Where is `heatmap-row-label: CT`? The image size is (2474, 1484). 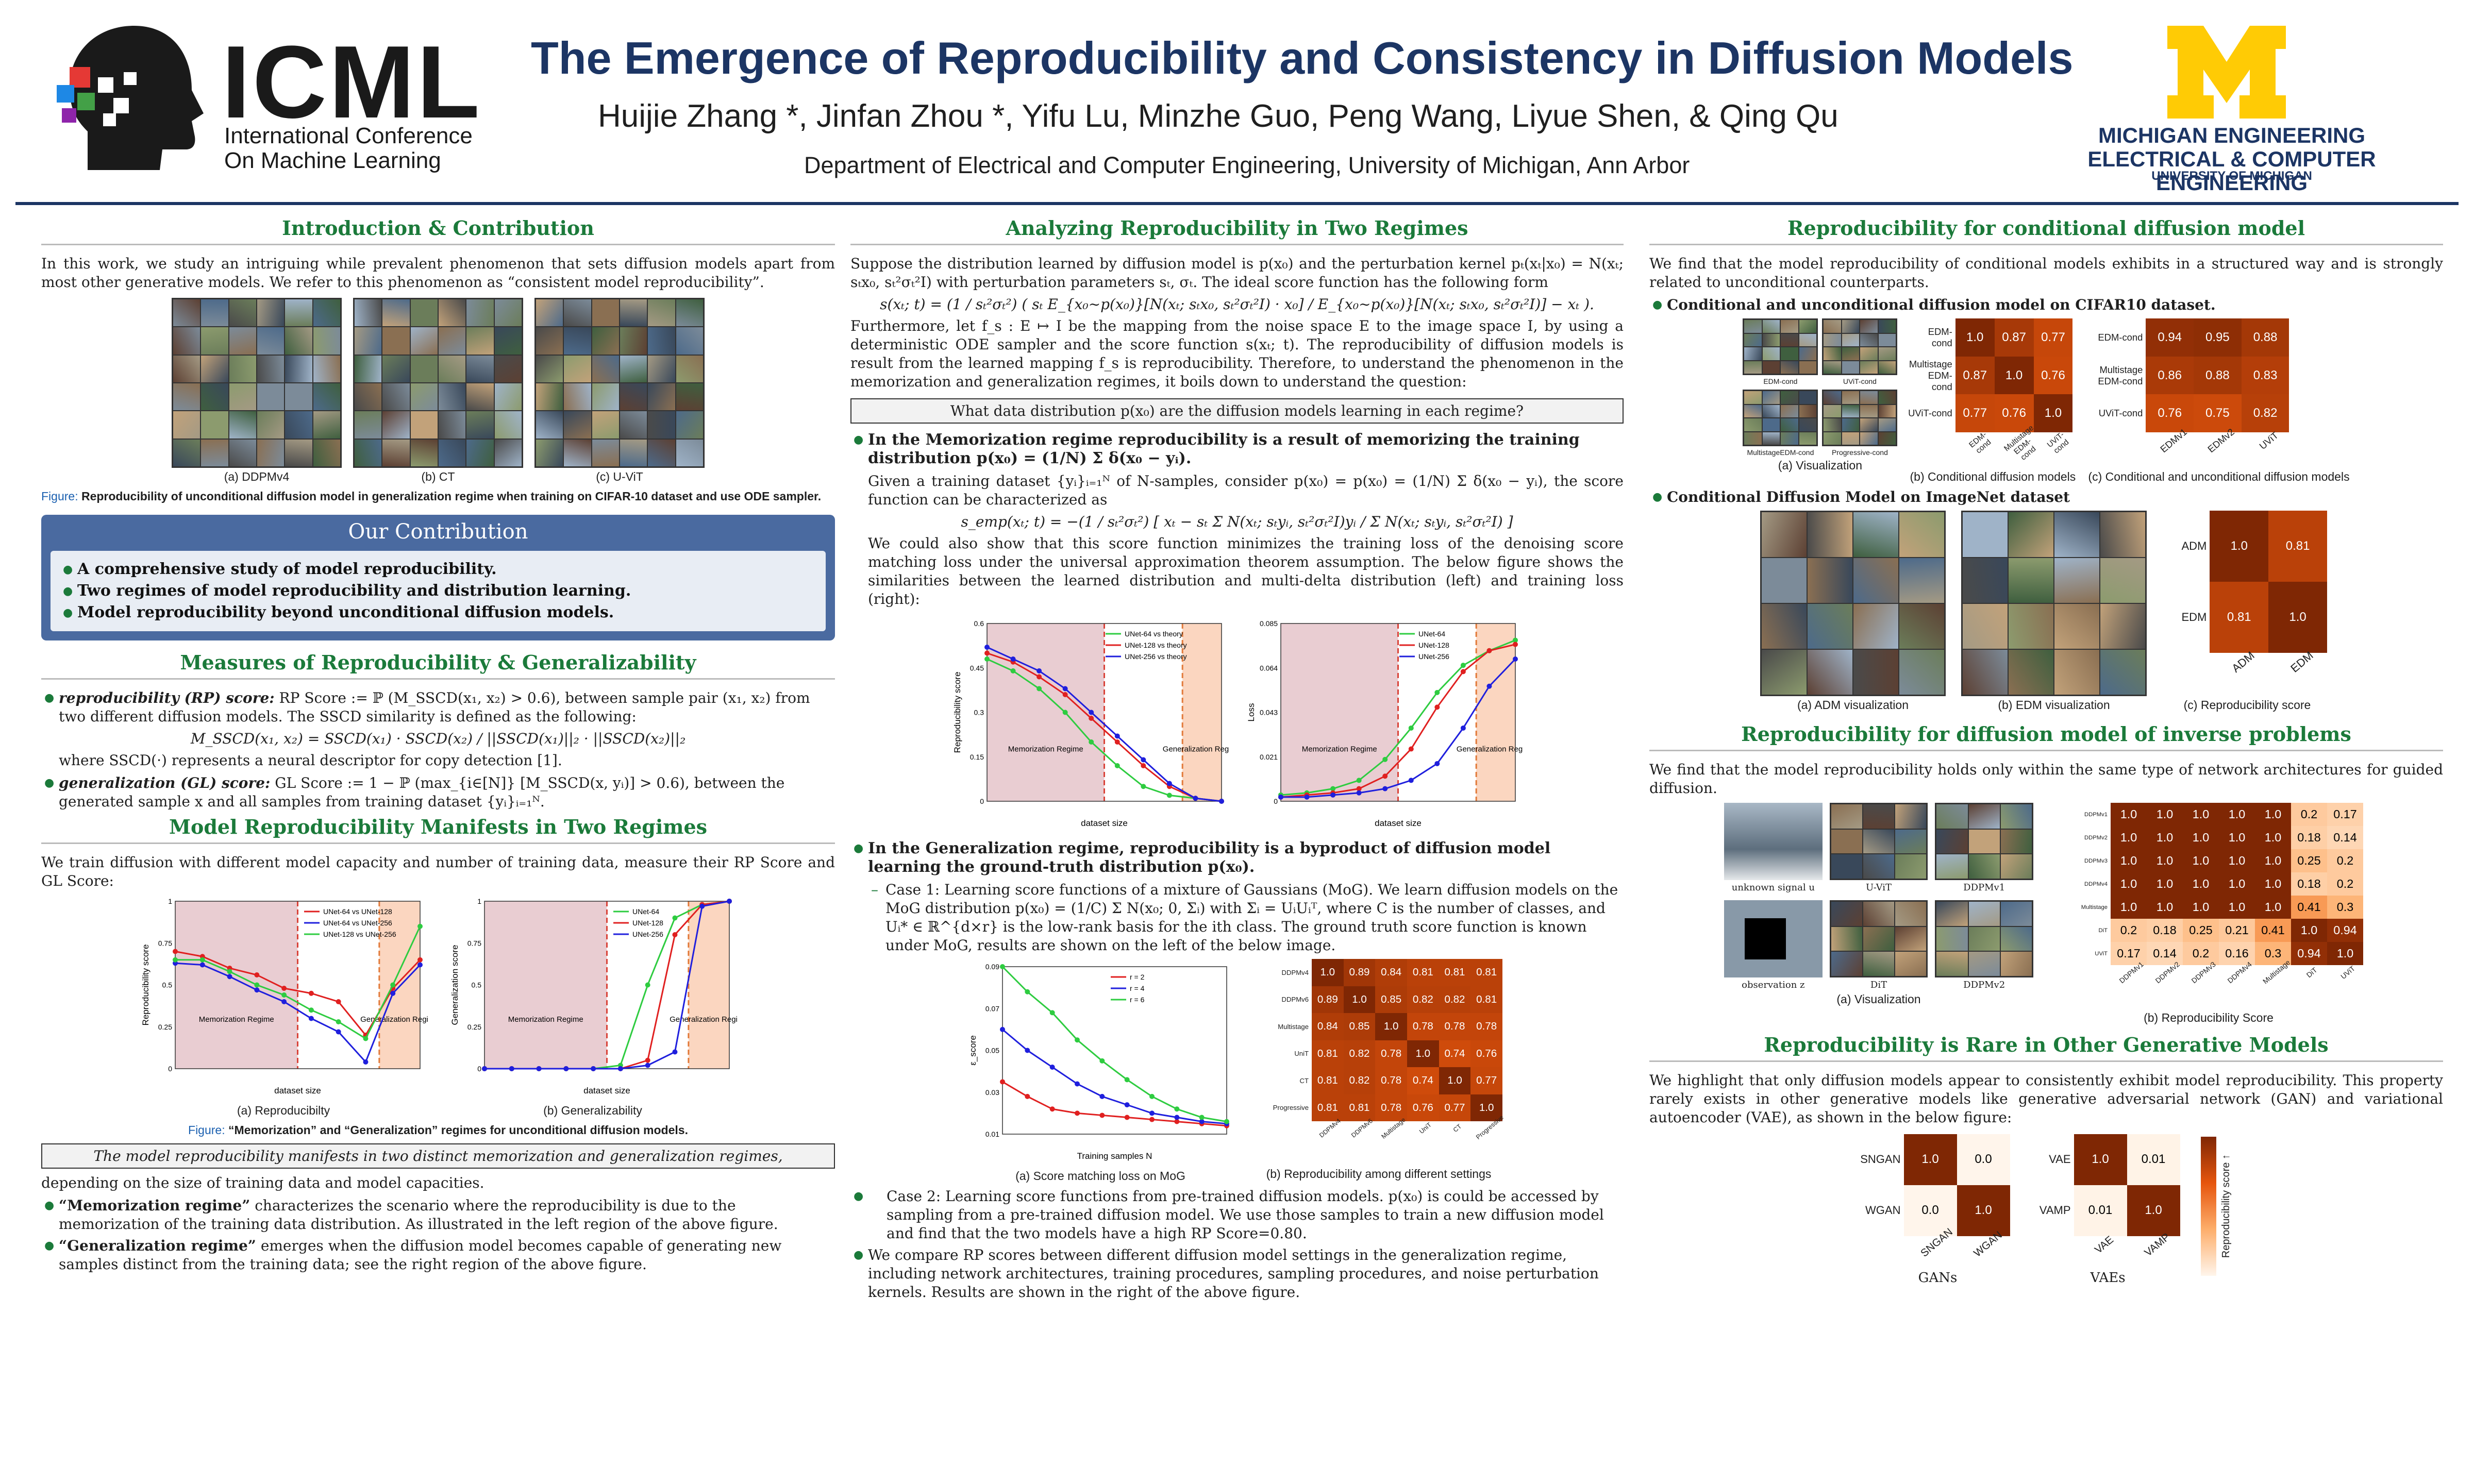
heatmap-row-label: CT is located at coordinates (1304, 1080).